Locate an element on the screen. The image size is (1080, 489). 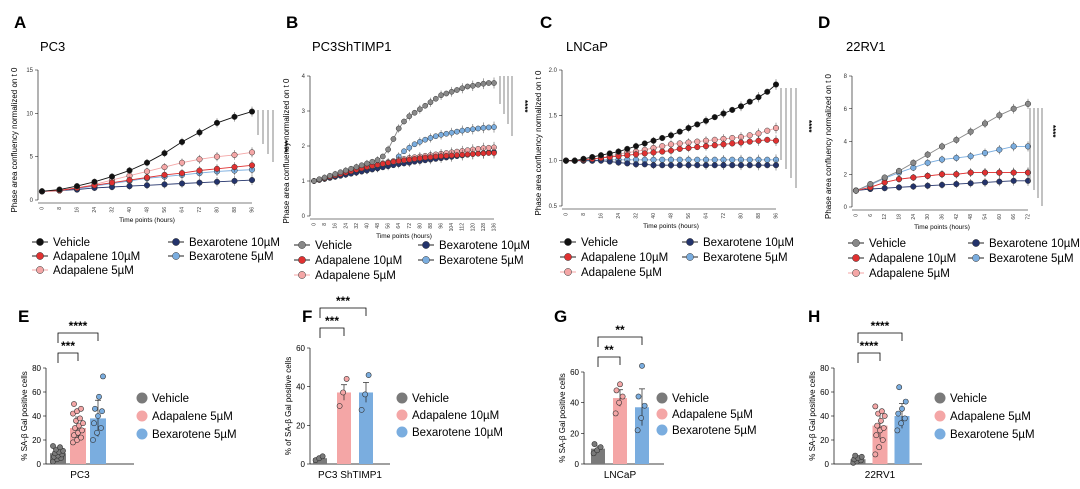
x-tick-label: 54 is located at coordinates (986, 217).